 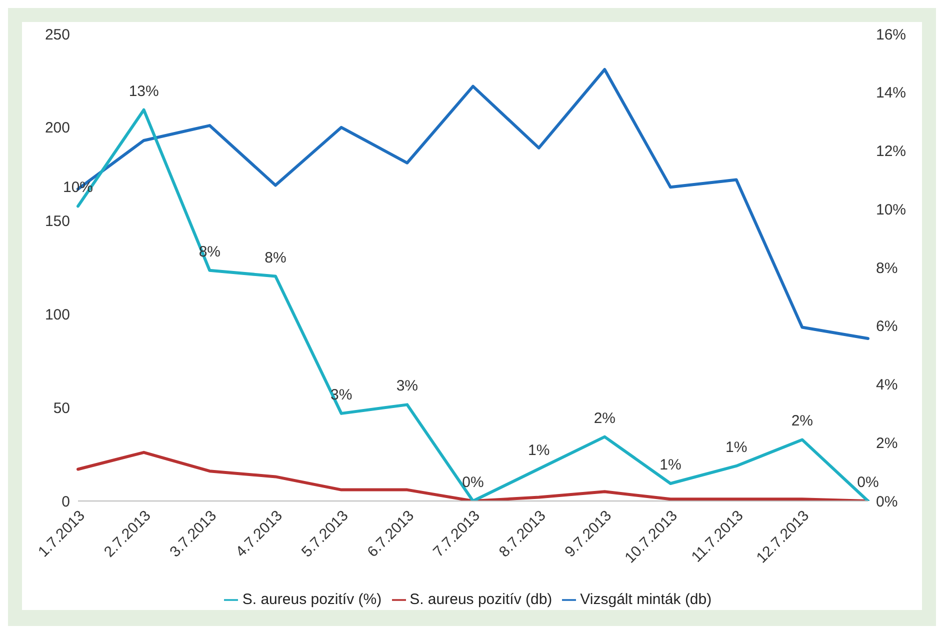 What do you see at coordinates (312, 599) in the screenshot?
I see `legend-label: S. aureus pozitív (%)` at bounding box center [312, 599].